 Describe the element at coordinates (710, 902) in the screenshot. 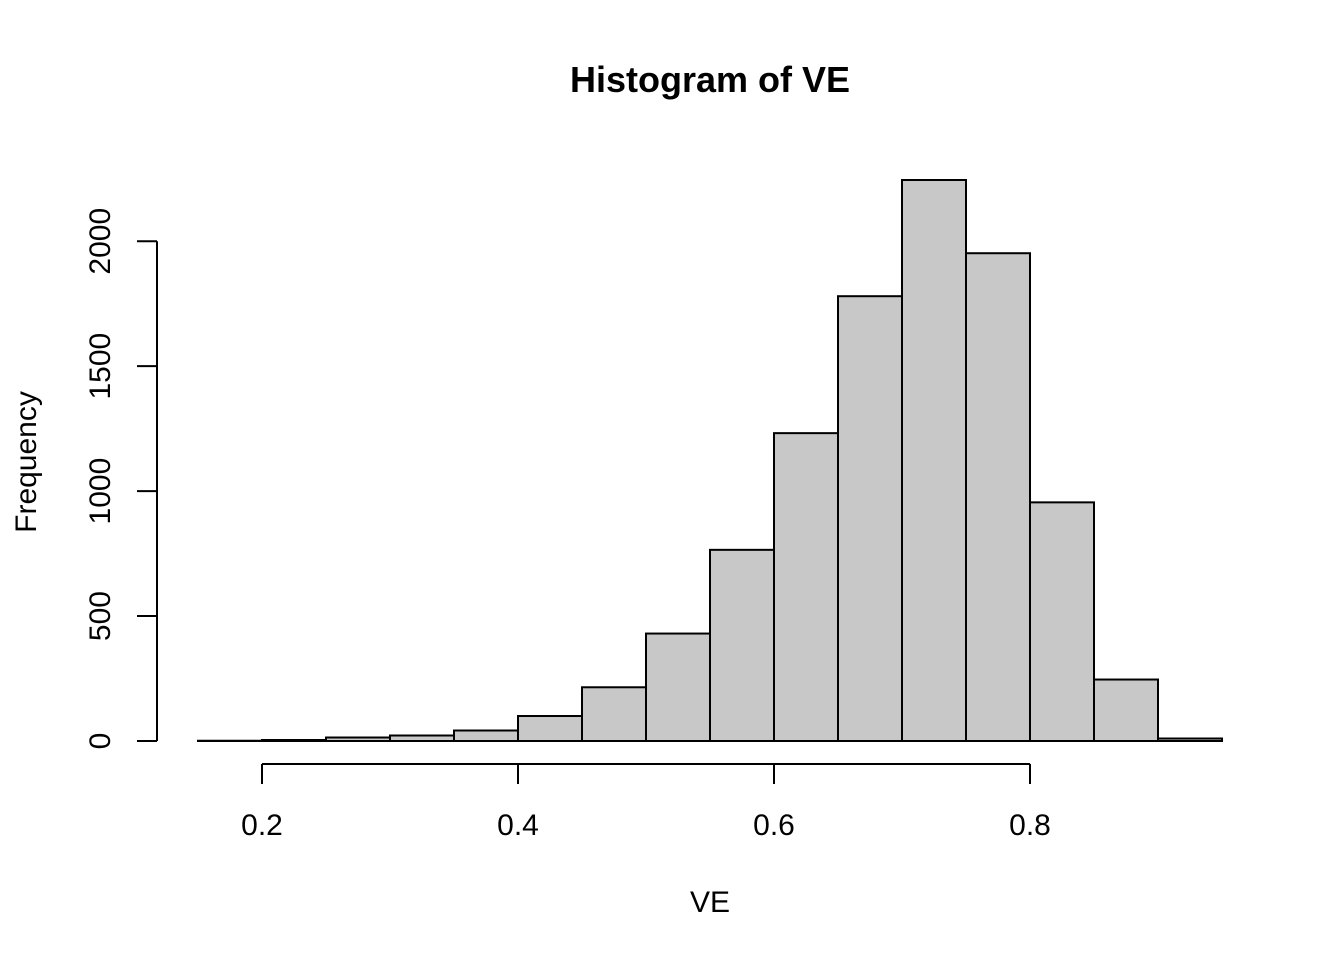

I see `x-axis-label: VE` at that location.